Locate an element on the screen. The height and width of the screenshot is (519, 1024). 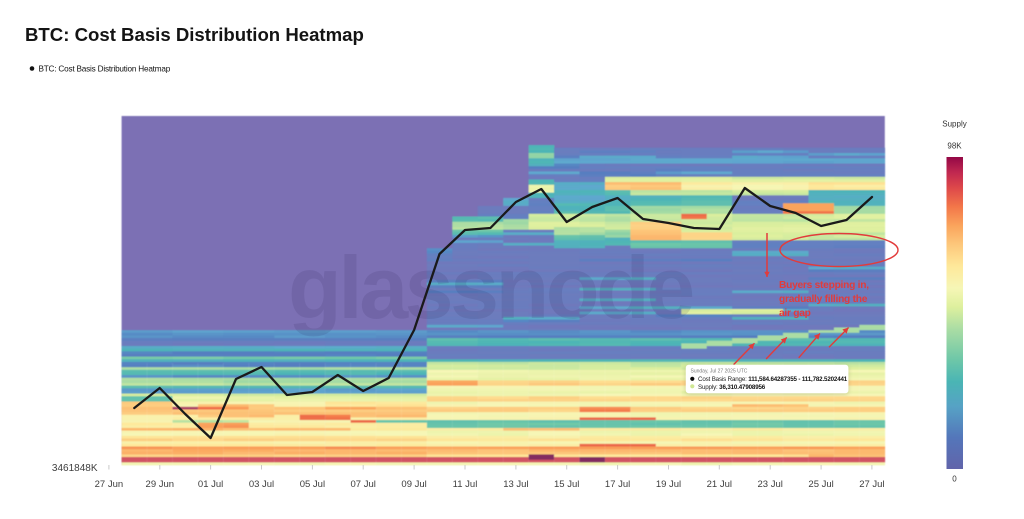
svg-text: 98K is located at coordinates (954, 146).